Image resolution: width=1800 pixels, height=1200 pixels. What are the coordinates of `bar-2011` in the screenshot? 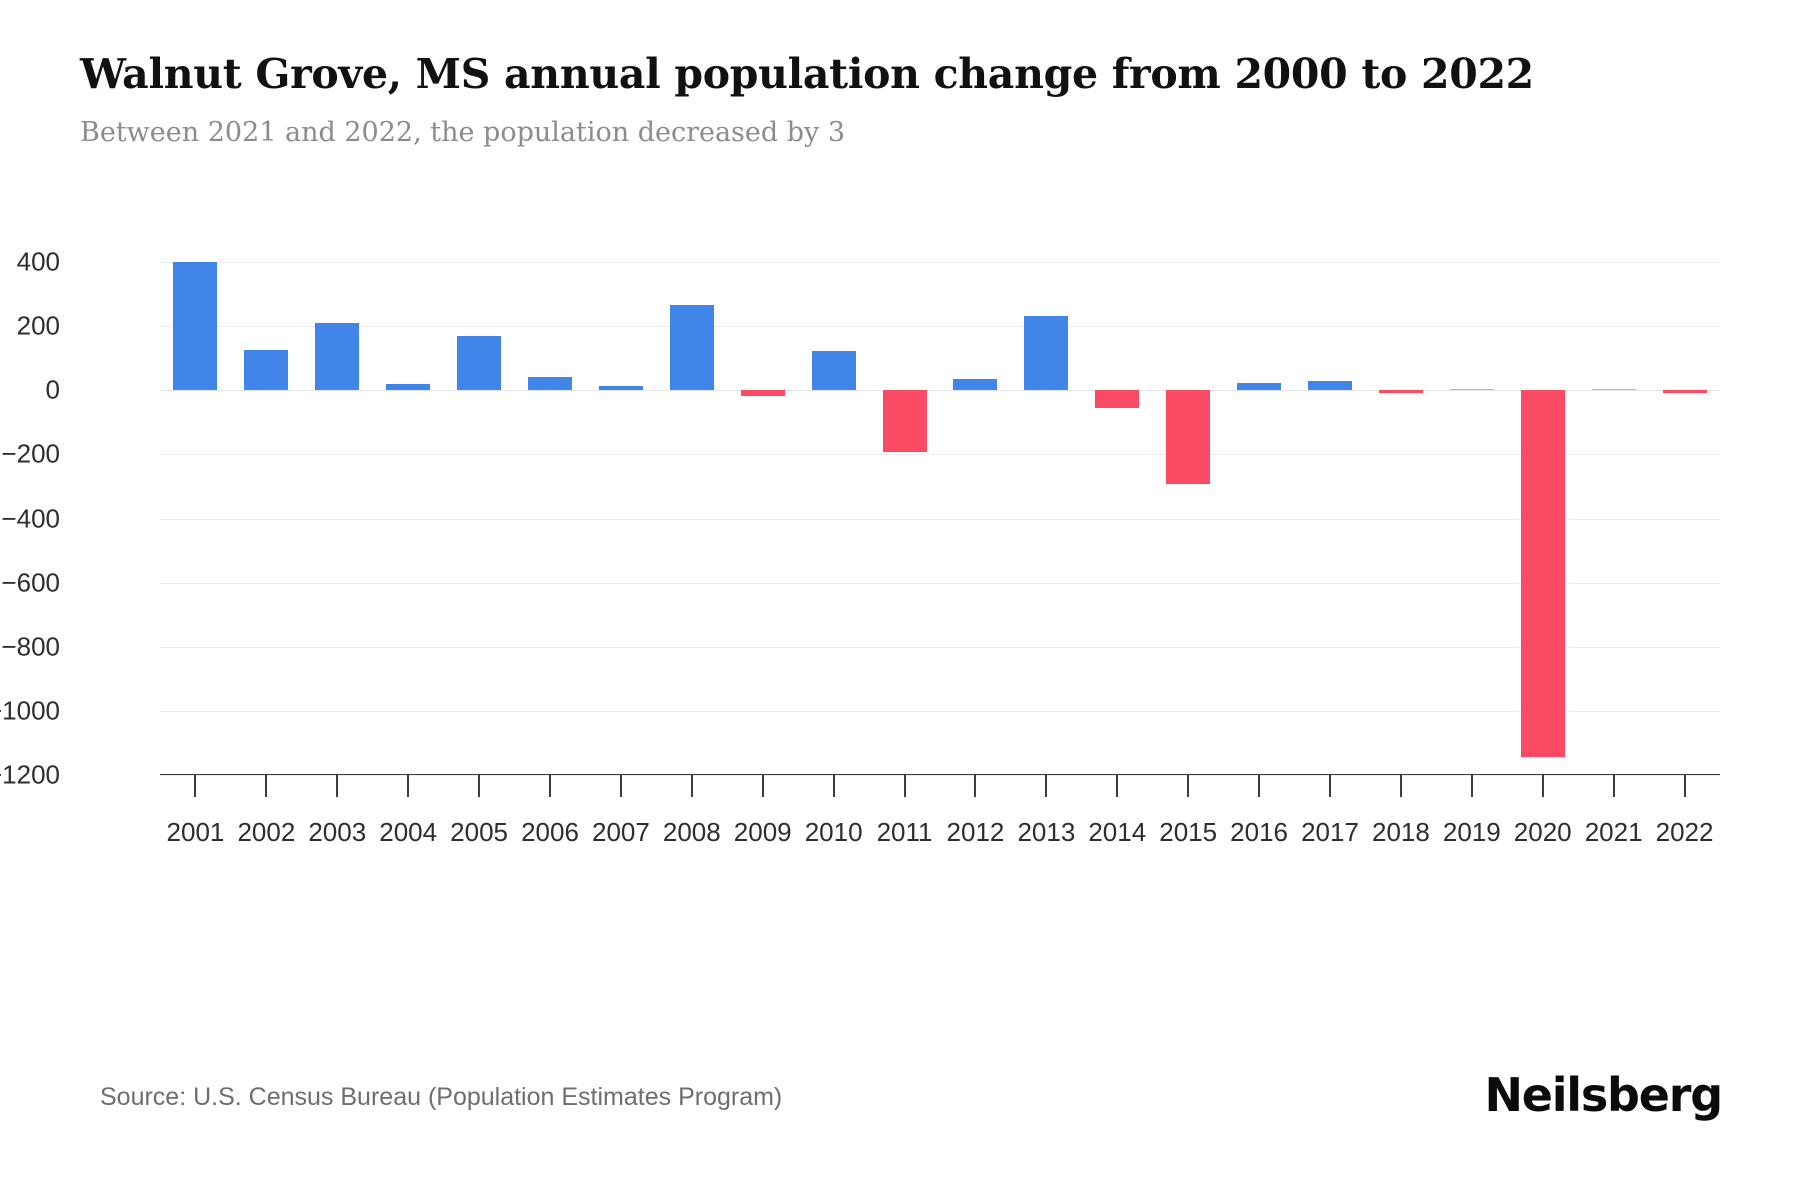 It's located at (904, 421).